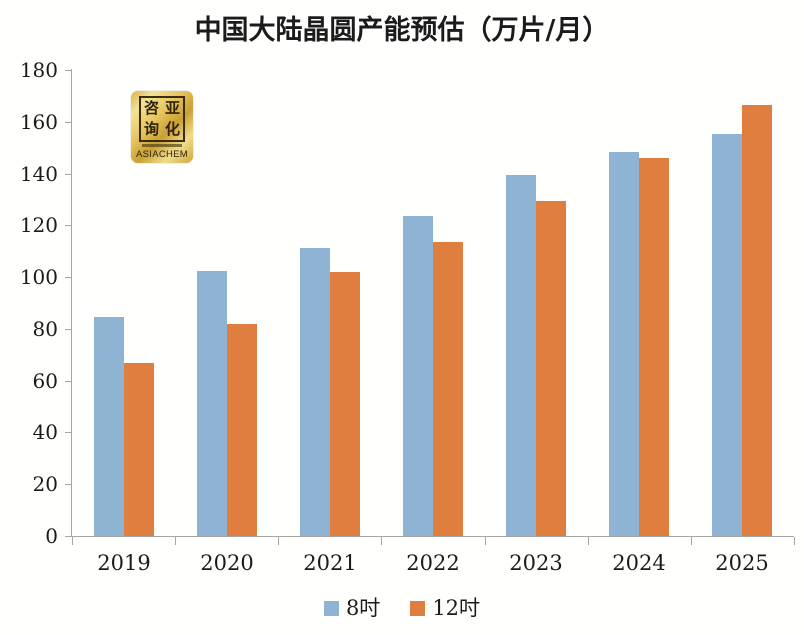 The image size is (804, 635). I want to click on bar-12吋-2019, so click(139, 449).